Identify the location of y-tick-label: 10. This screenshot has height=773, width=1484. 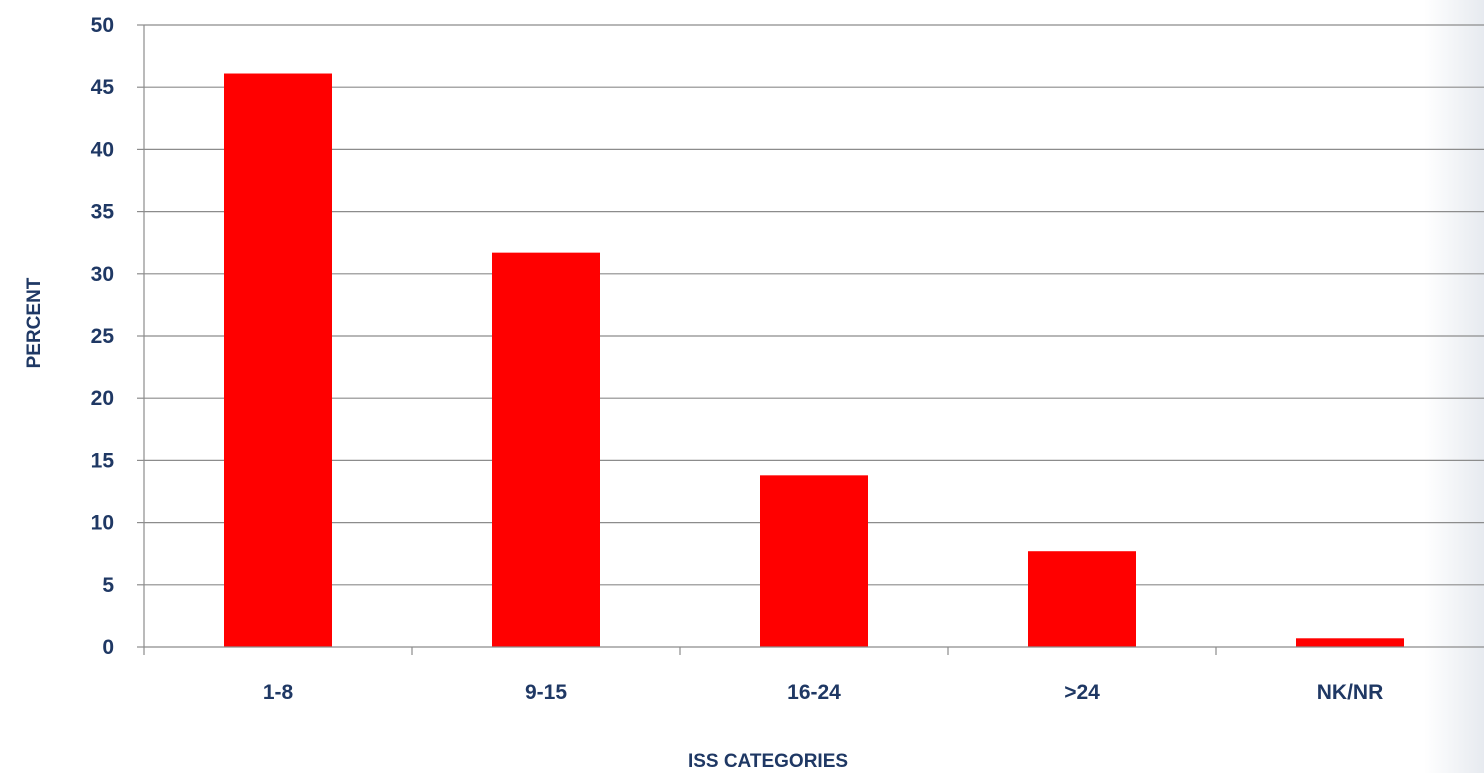
(102, 523).